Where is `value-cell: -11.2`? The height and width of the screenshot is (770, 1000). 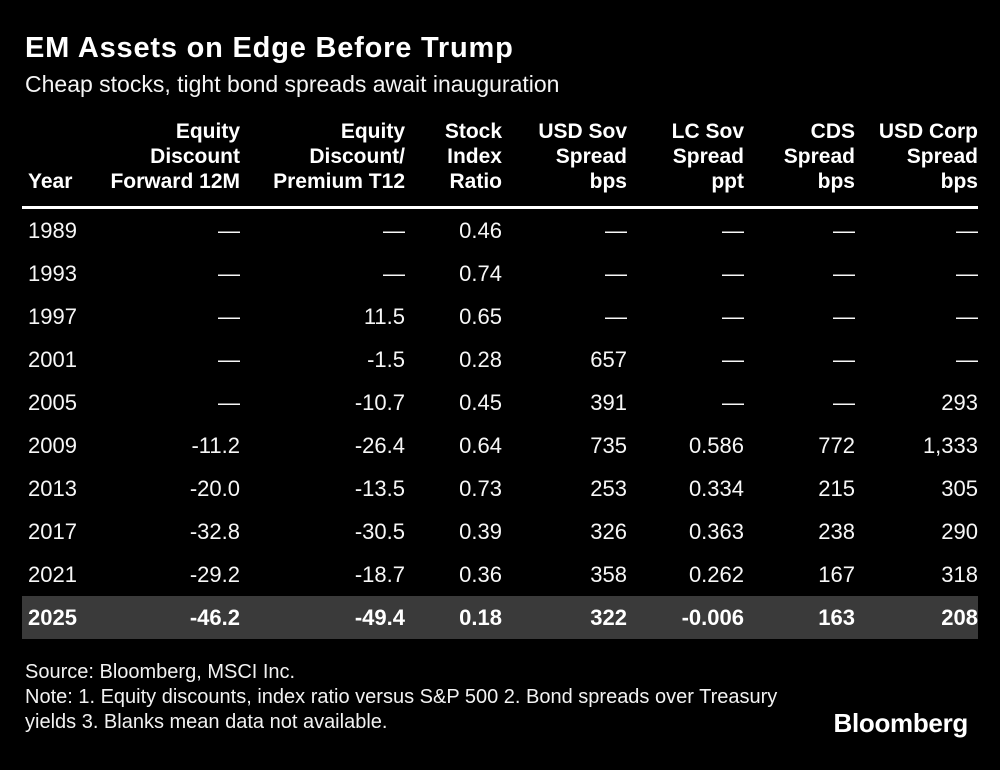
value-cell: -11.2 is located at coordinates (215, 445).